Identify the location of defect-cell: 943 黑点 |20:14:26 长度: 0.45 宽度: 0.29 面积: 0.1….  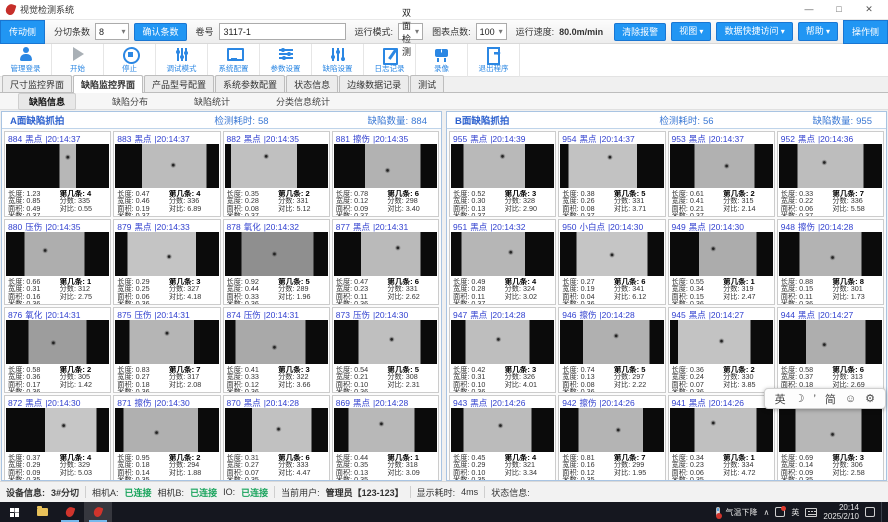
(503, 437).